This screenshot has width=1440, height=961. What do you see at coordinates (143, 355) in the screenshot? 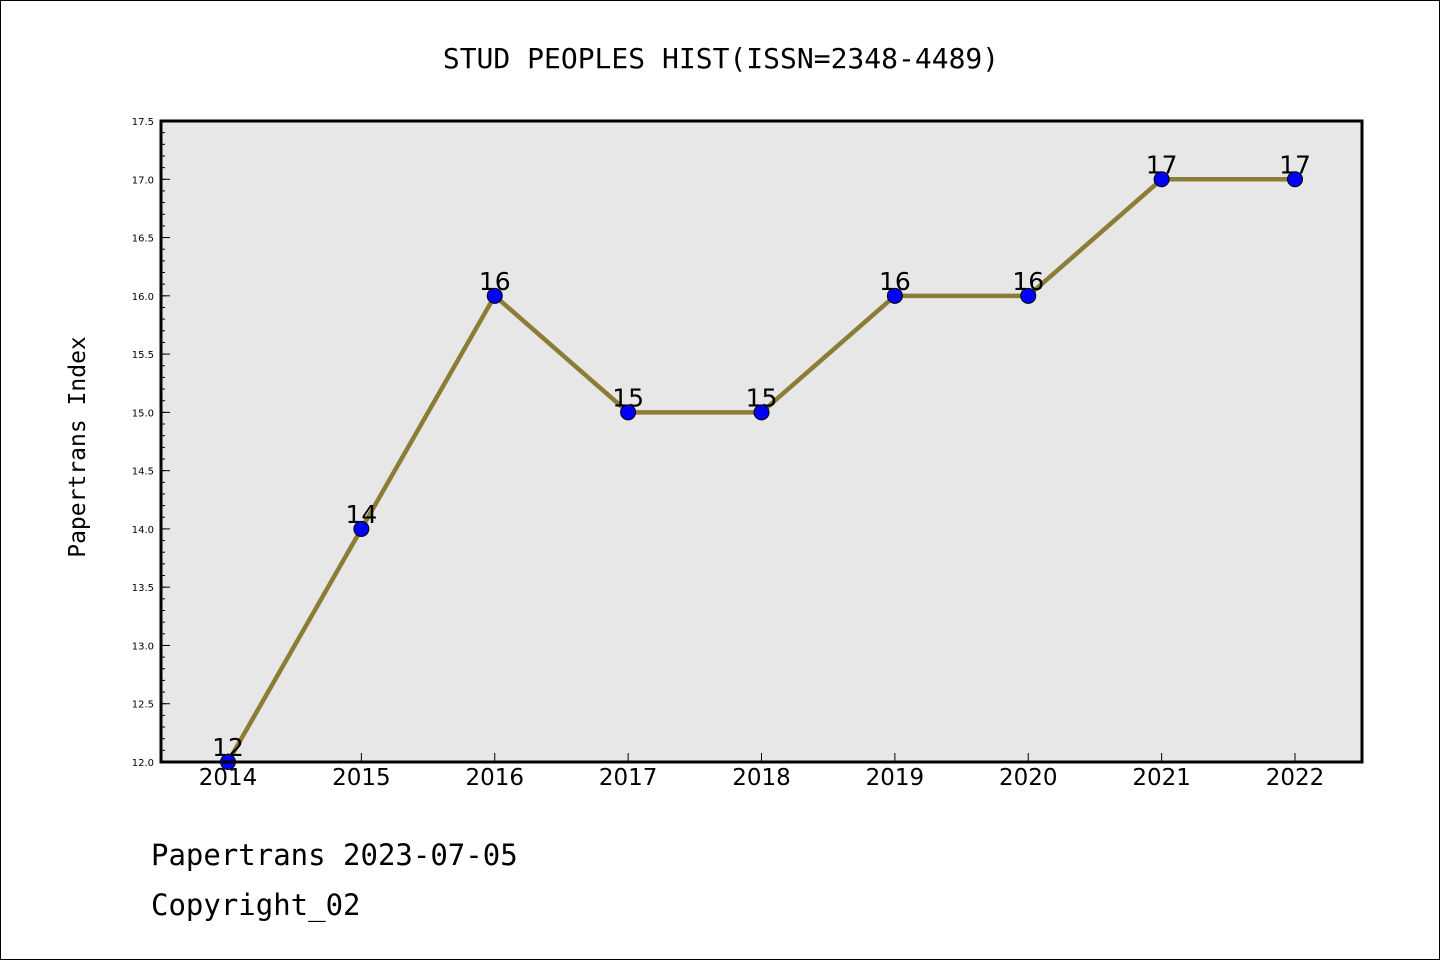
I see `y-tick-label: 15.5` at bounding box center [143, 355].